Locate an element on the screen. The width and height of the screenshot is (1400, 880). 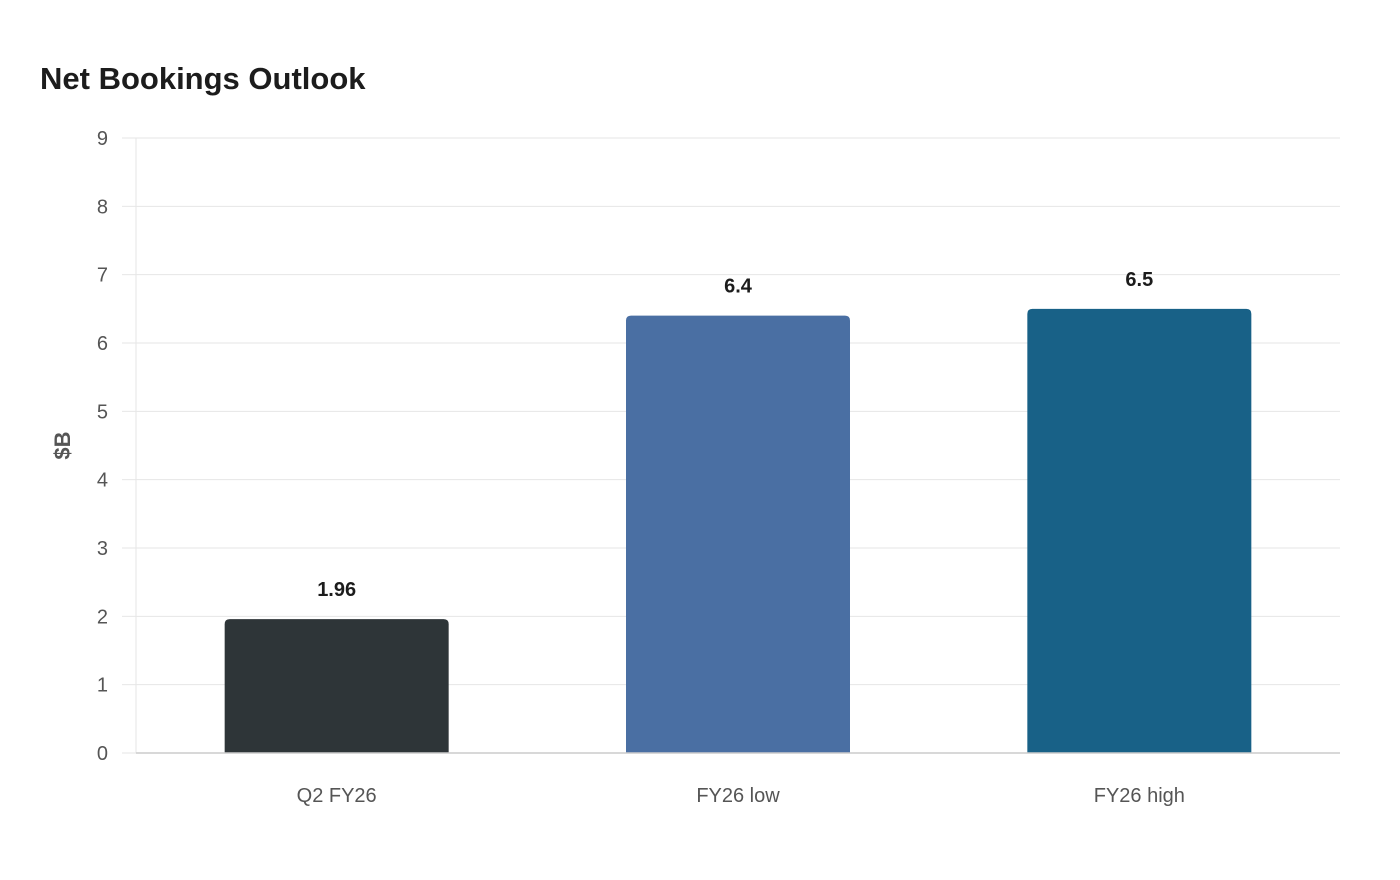
data-label: 1.96 is located at coordinates (336, 590).